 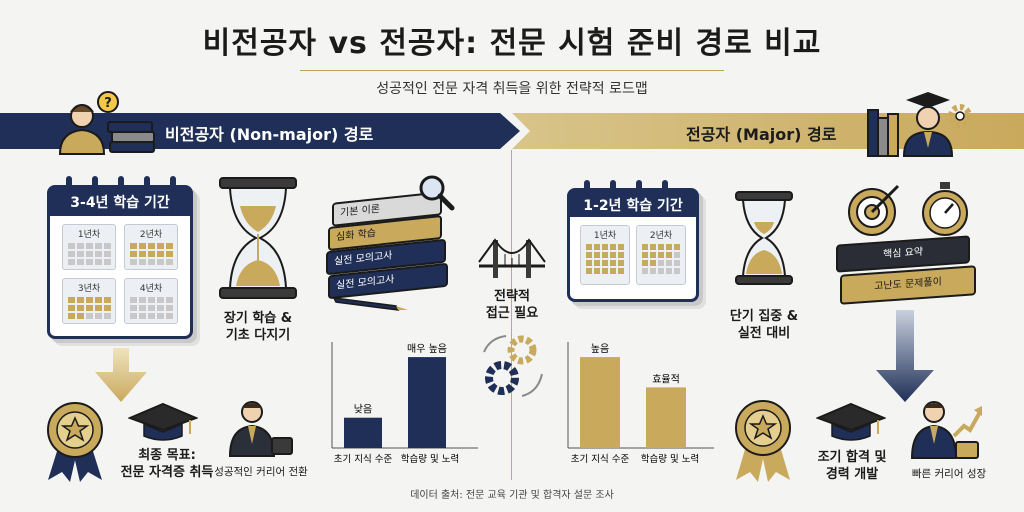 What do you see at coordinates (167, 455) in the screenshot?
I see `goal-label-1: 최종 목표:` at bounding box center [167, 455].